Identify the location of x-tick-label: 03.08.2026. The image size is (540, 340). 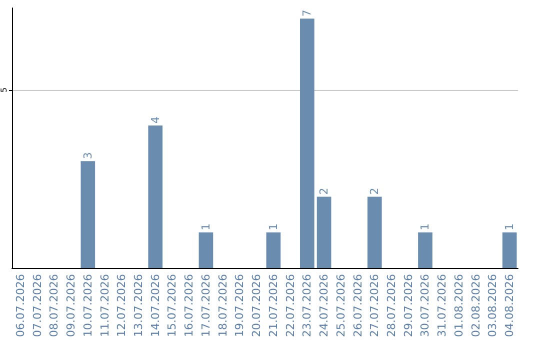
(493, 306).